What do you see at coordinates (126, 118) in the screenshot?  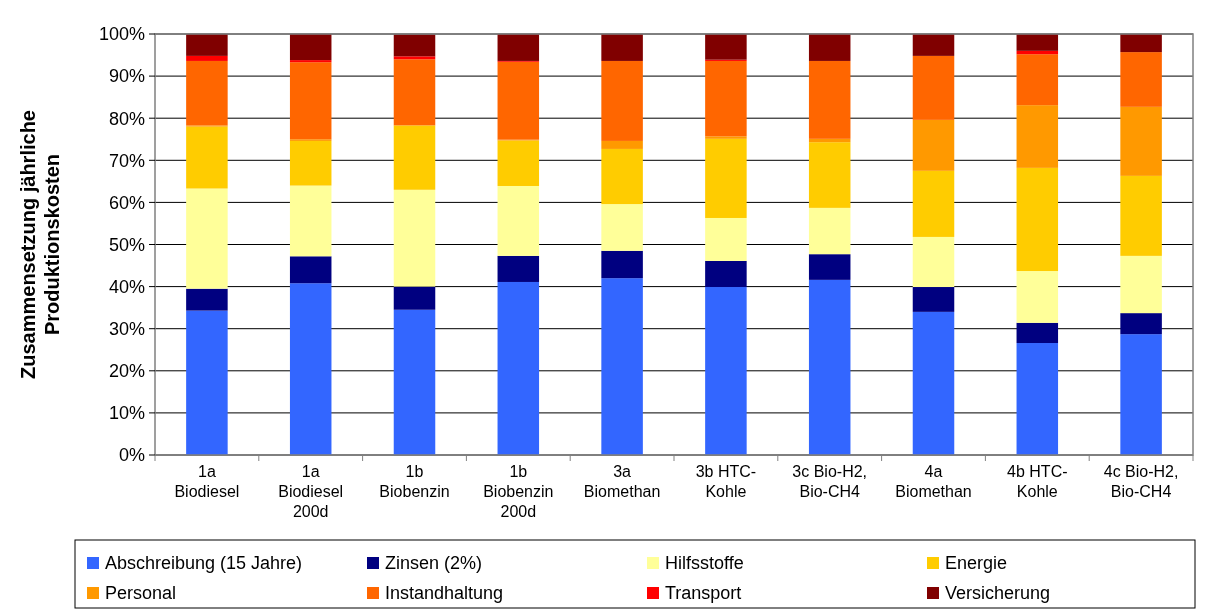 I see `y-tick-label: 80%` at bounding box center [126, 118].